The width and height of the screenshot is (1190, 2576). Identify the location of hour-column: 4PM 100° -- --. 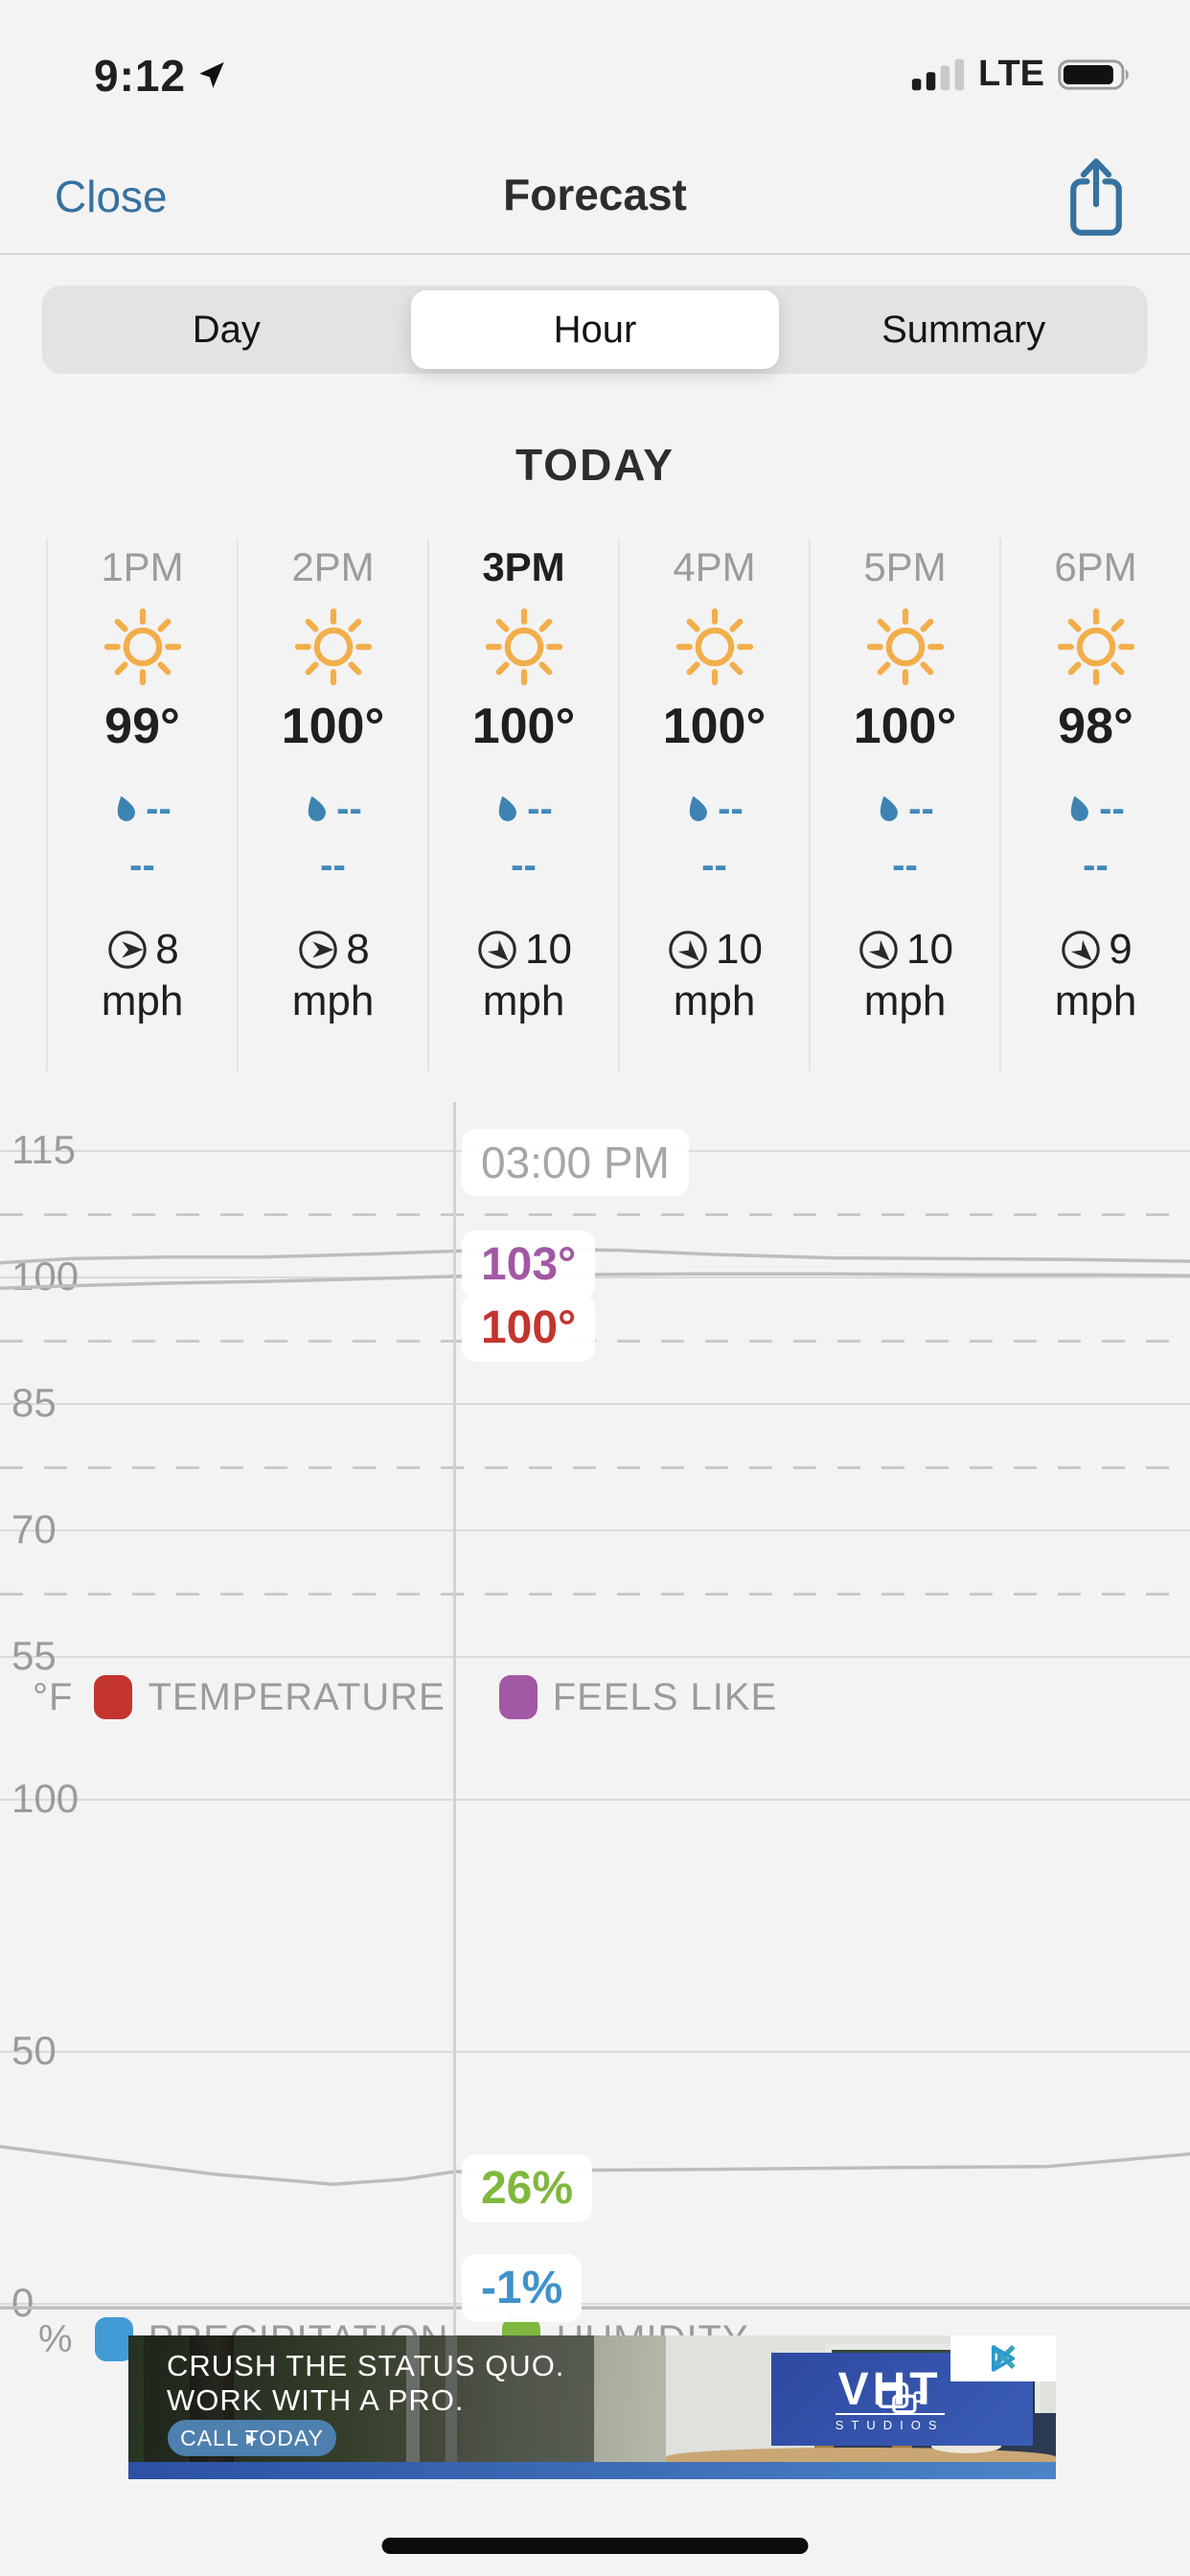
(714, 805).